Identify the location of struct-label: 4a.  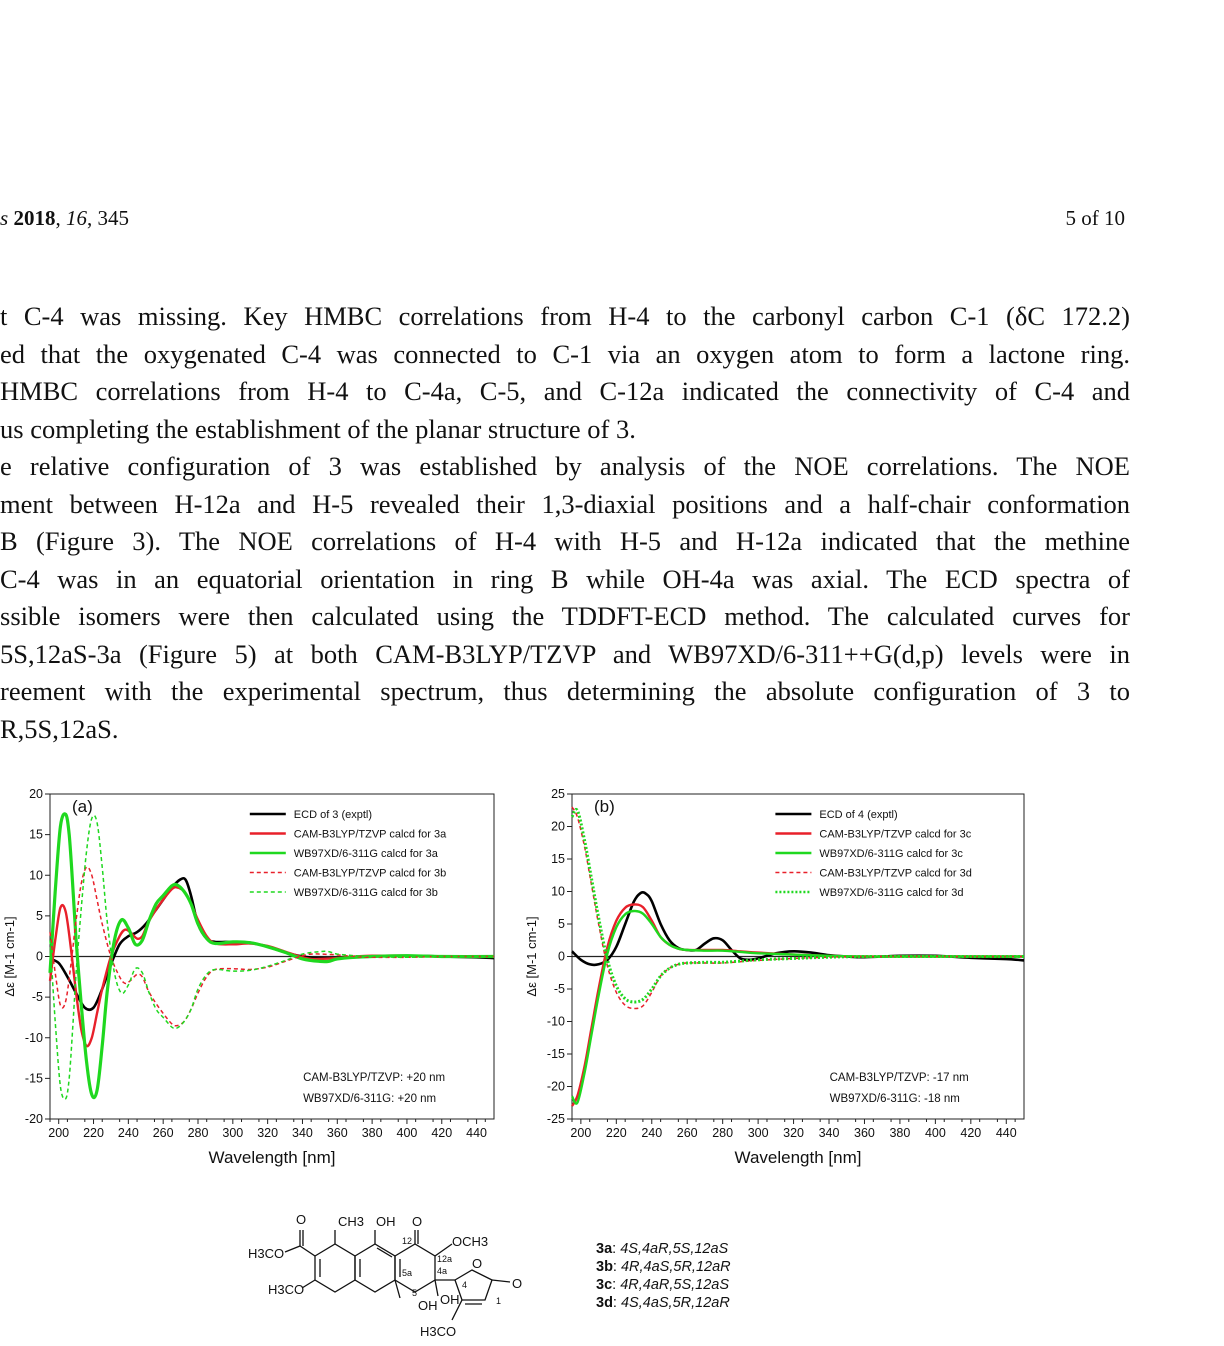
(442, 1271).